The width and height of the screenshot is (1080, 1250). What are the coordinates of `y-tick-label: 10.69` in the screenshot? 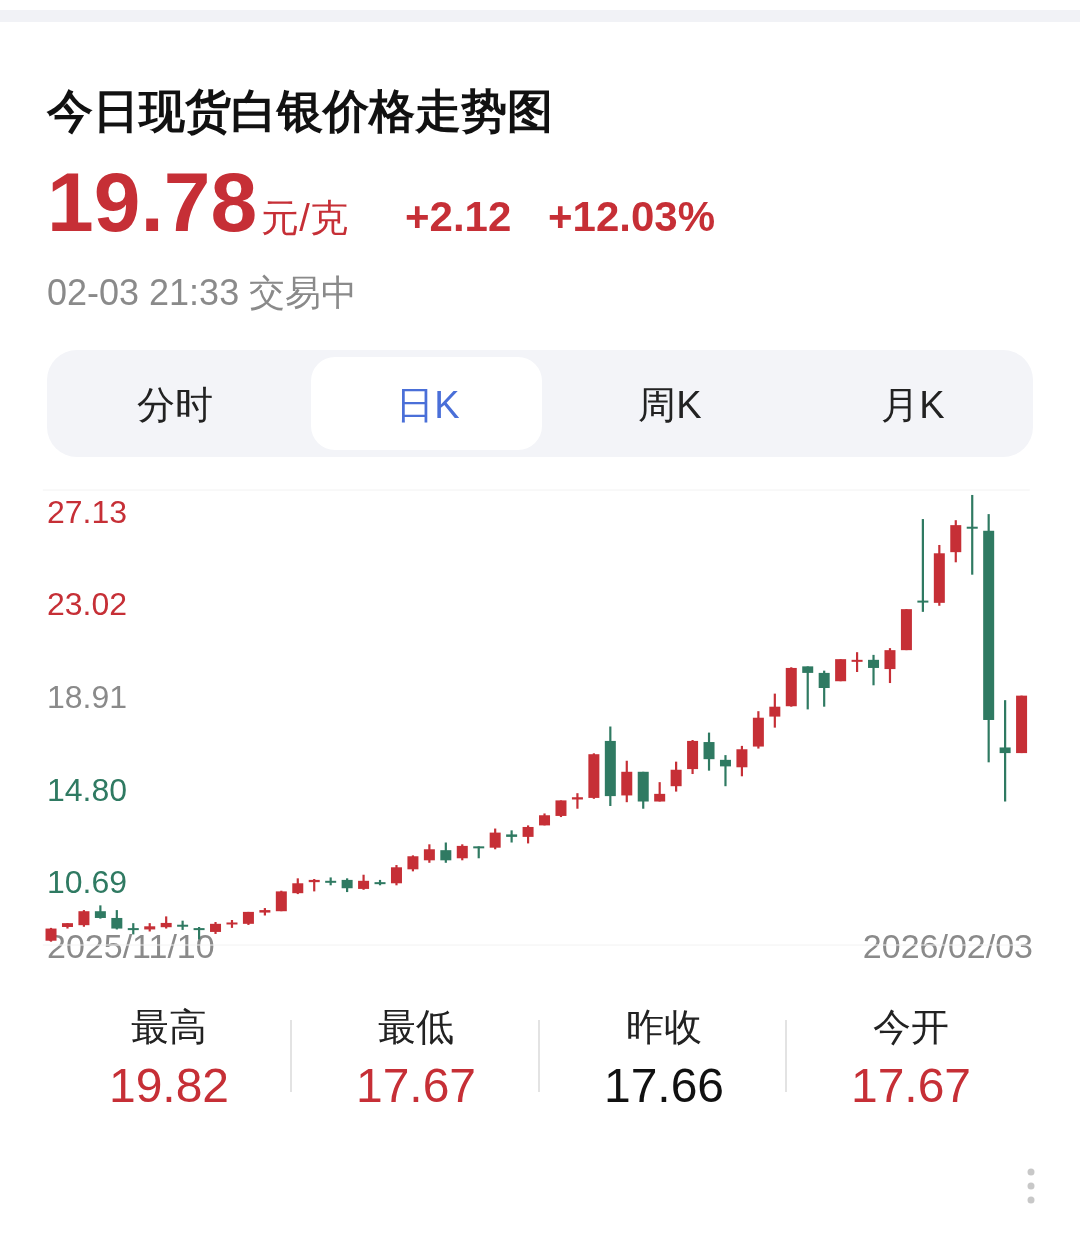 It's located at (87, 882).